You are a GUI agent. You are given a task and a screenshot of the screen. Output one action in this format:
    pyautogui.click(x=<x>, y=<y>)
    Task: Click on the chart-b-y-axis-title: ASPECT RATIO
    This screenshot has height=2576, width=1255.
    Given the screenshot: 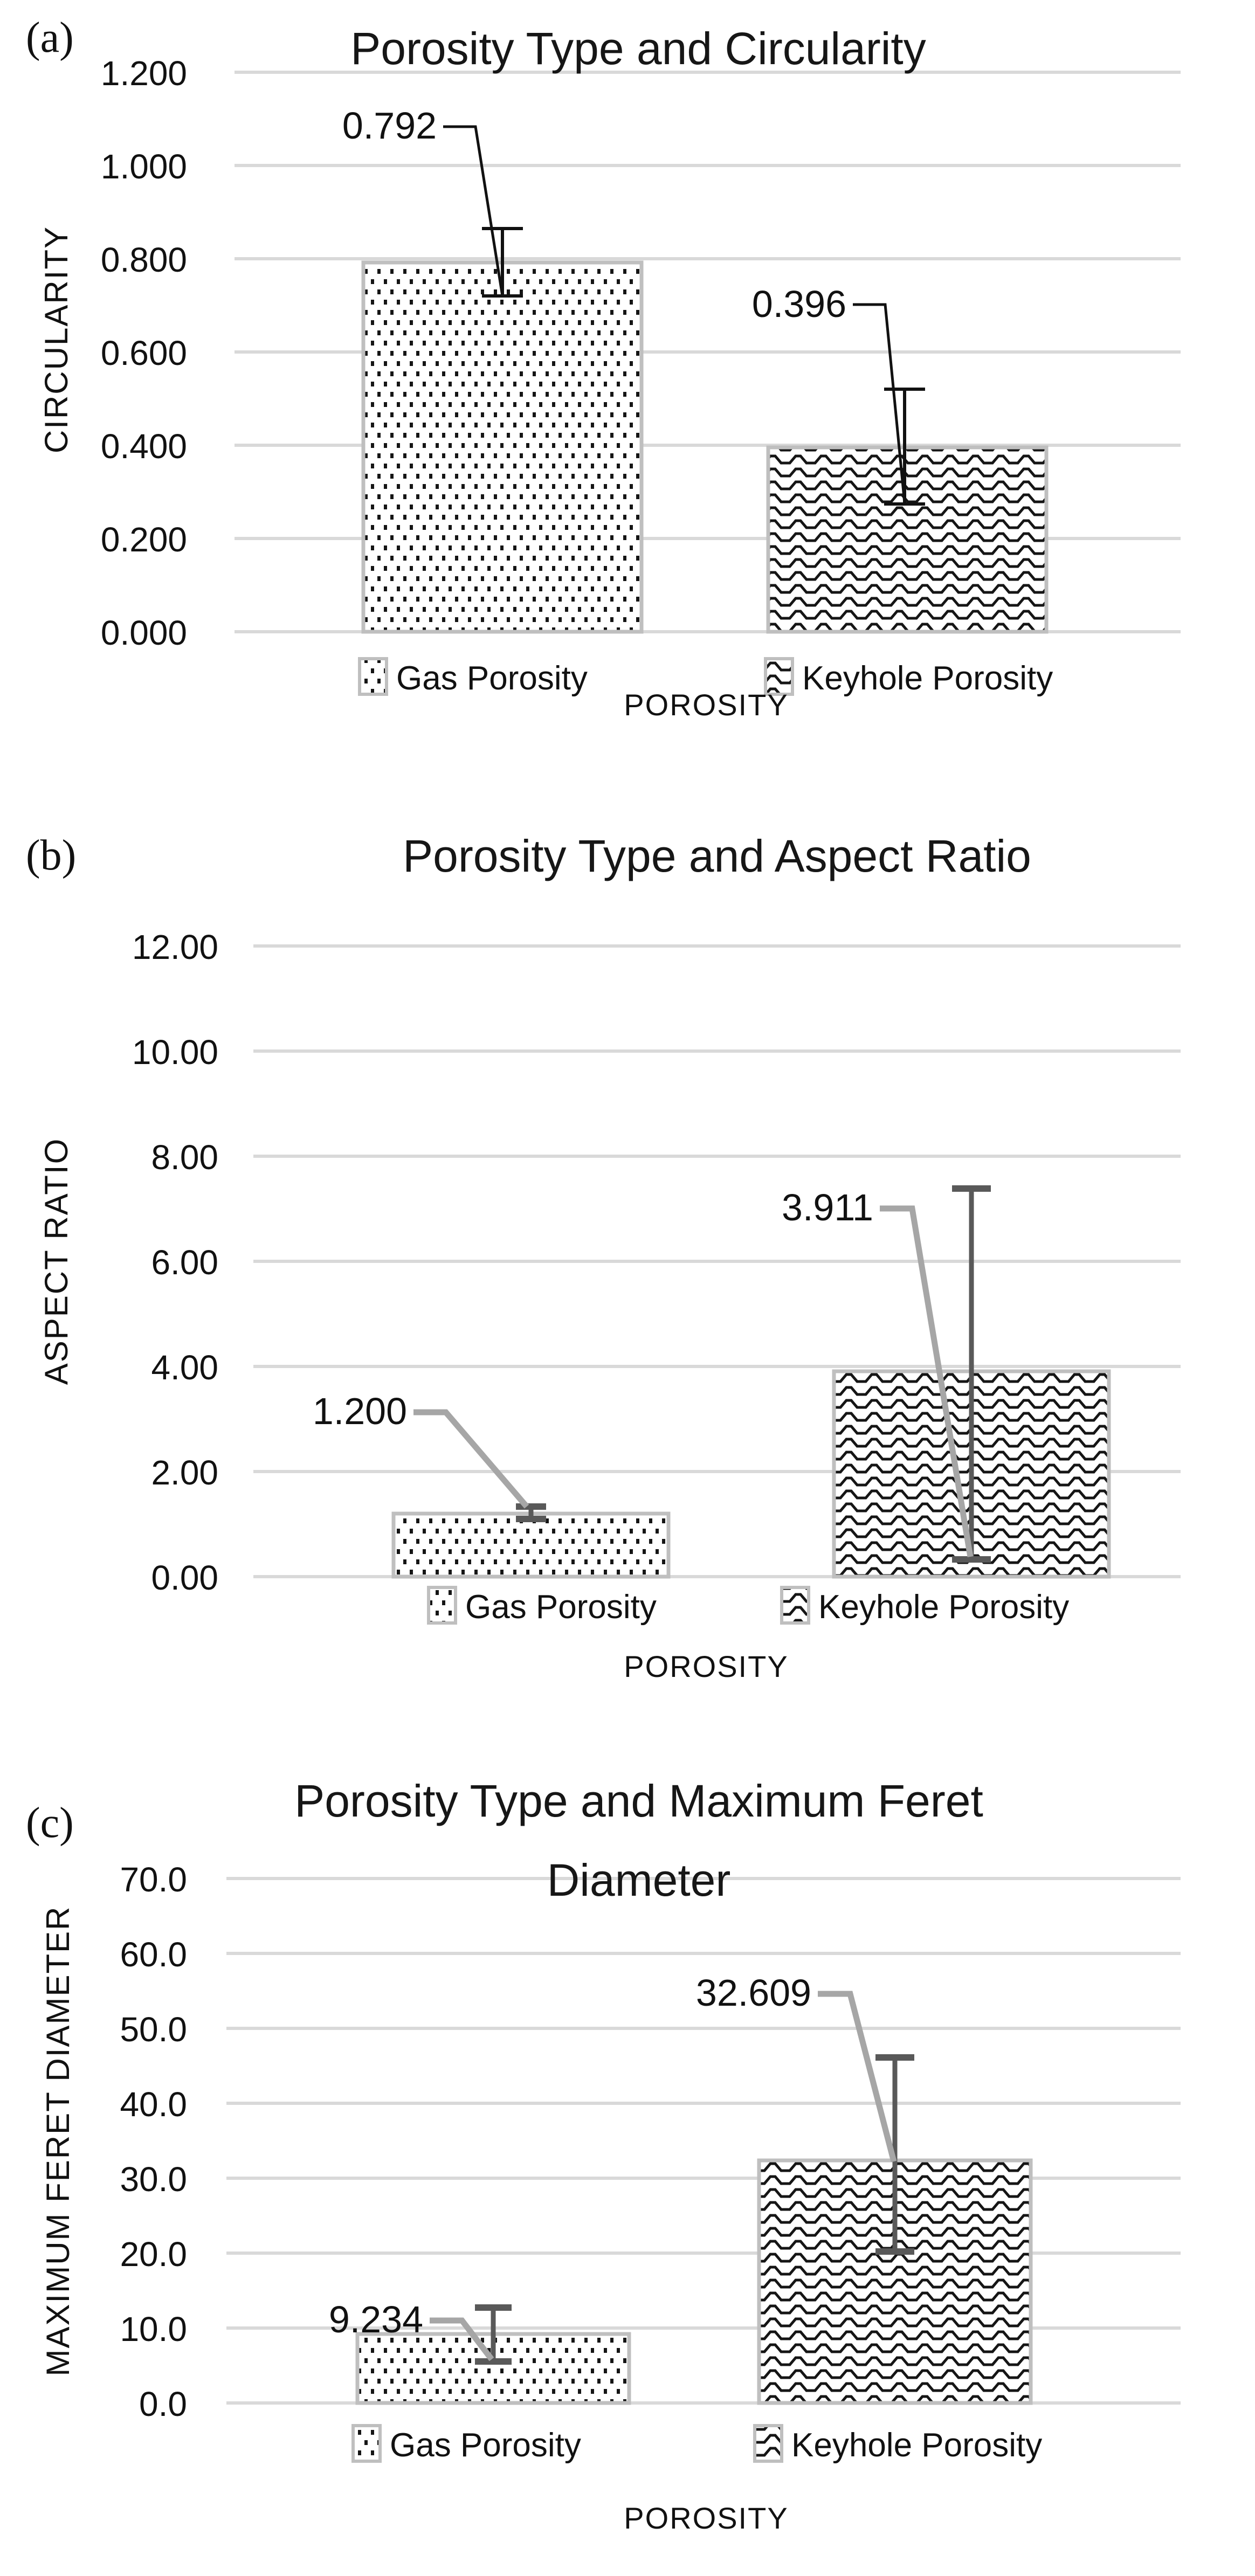 What is the action you would take?
    pyautogui.click(x=56, y=1261)
    